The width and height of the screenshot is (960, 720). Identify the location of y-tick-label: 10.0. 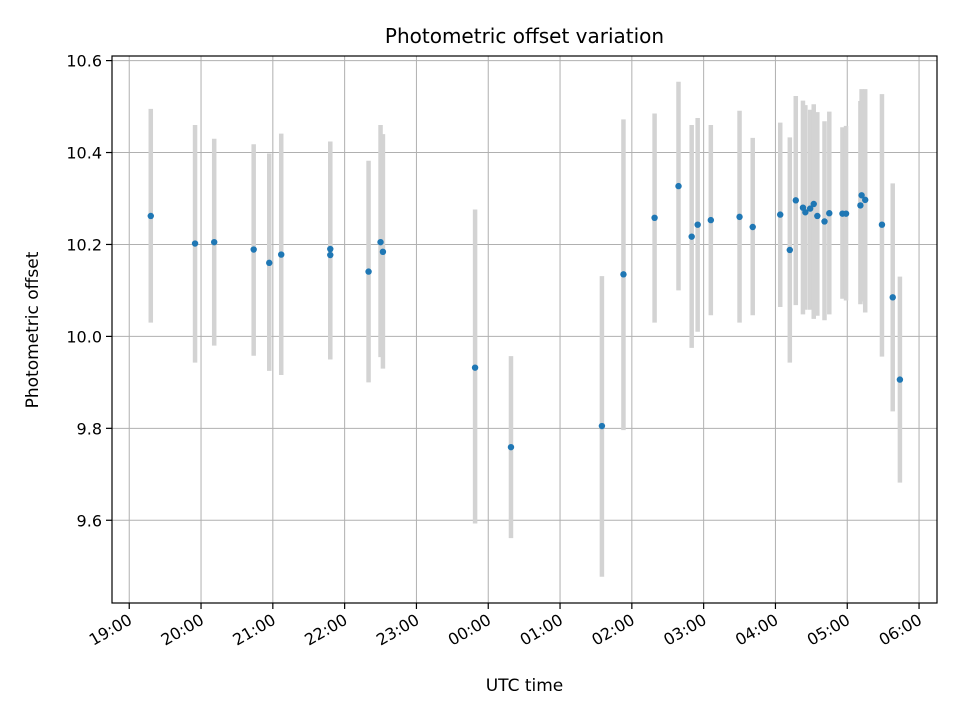
(84, 336).